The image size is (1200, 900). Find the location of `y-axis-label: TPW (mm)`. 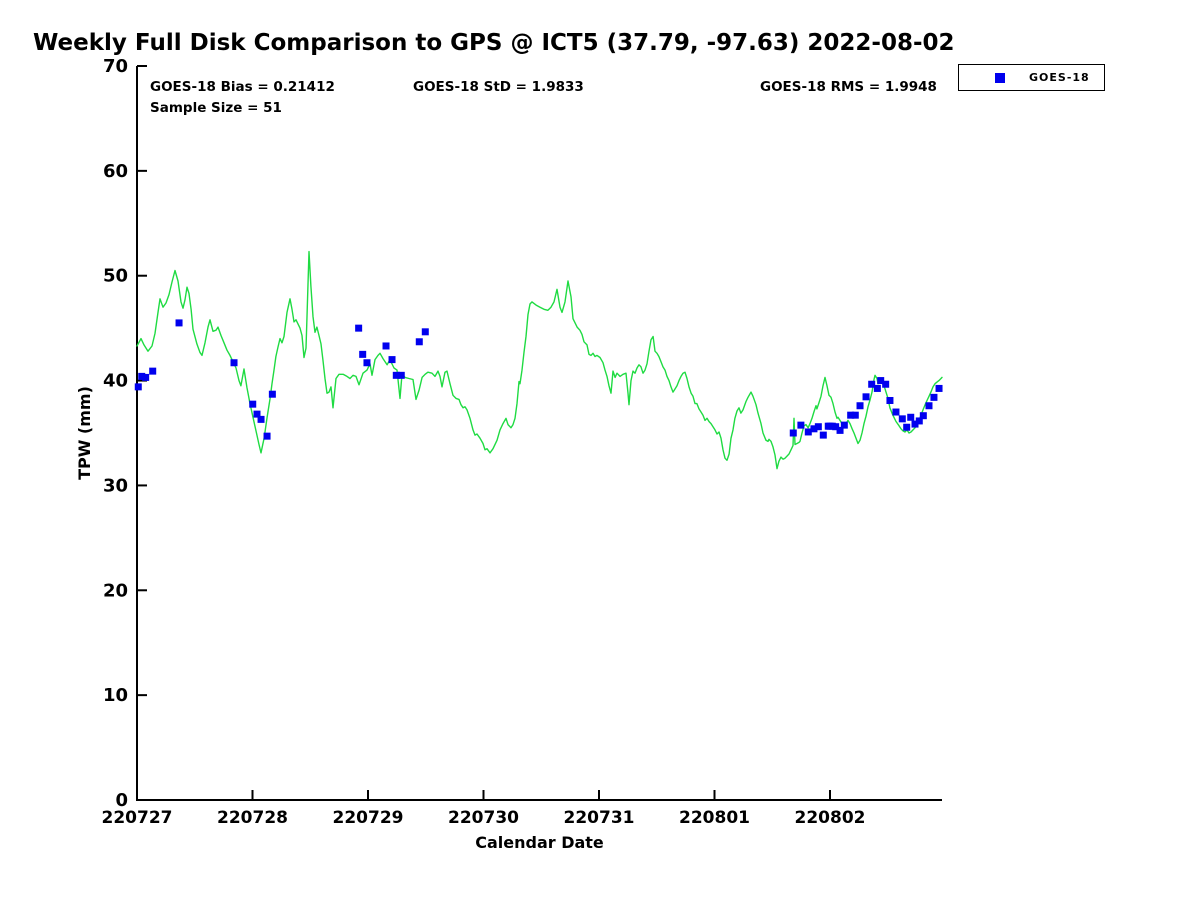

y-axis-label: TPW (mm) is located at coordinates (84, 433).